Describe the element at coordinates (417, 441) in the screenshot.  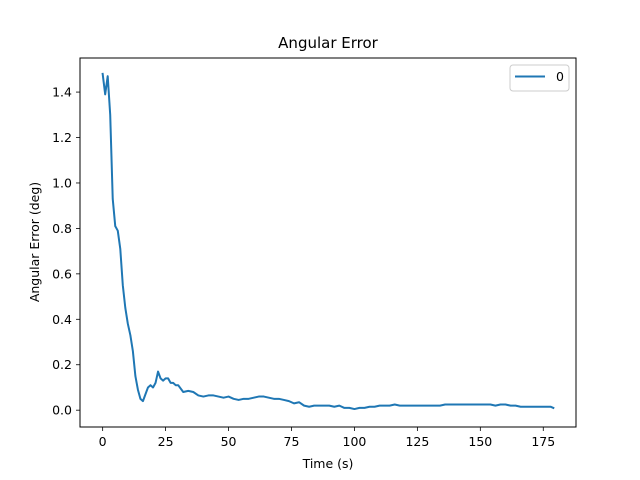
I see `x-tick-label: 125` at that location.